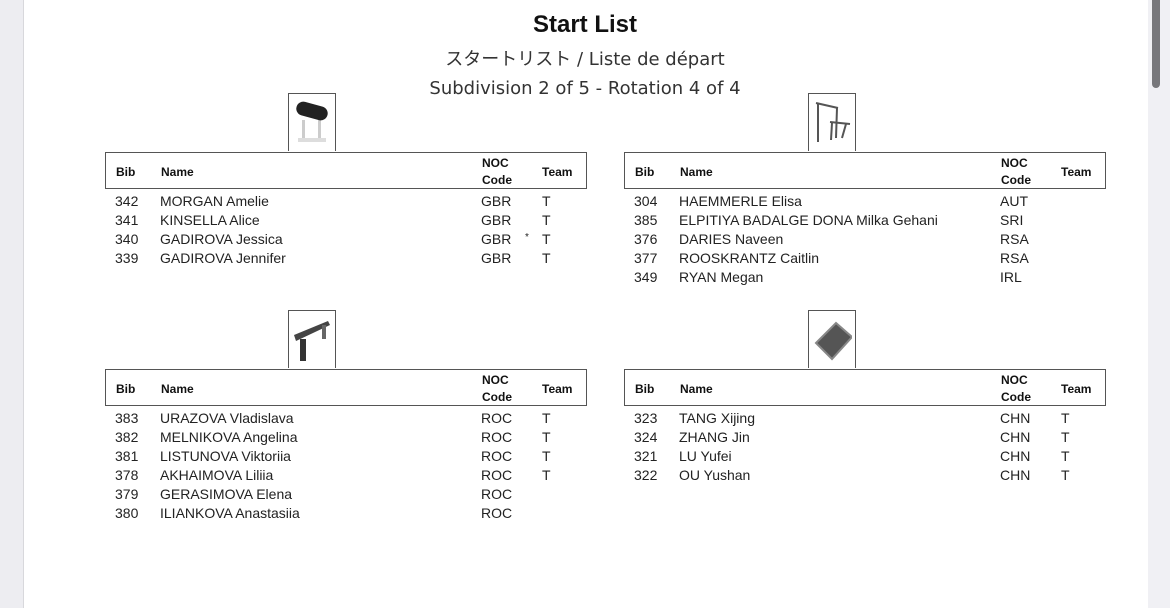 This screenshot has width=1170, height=608. What do you see at coordinates (1014, 201) in the screenshot?
I see `noc-cell: AUT` at bounding box center [1014, 201].